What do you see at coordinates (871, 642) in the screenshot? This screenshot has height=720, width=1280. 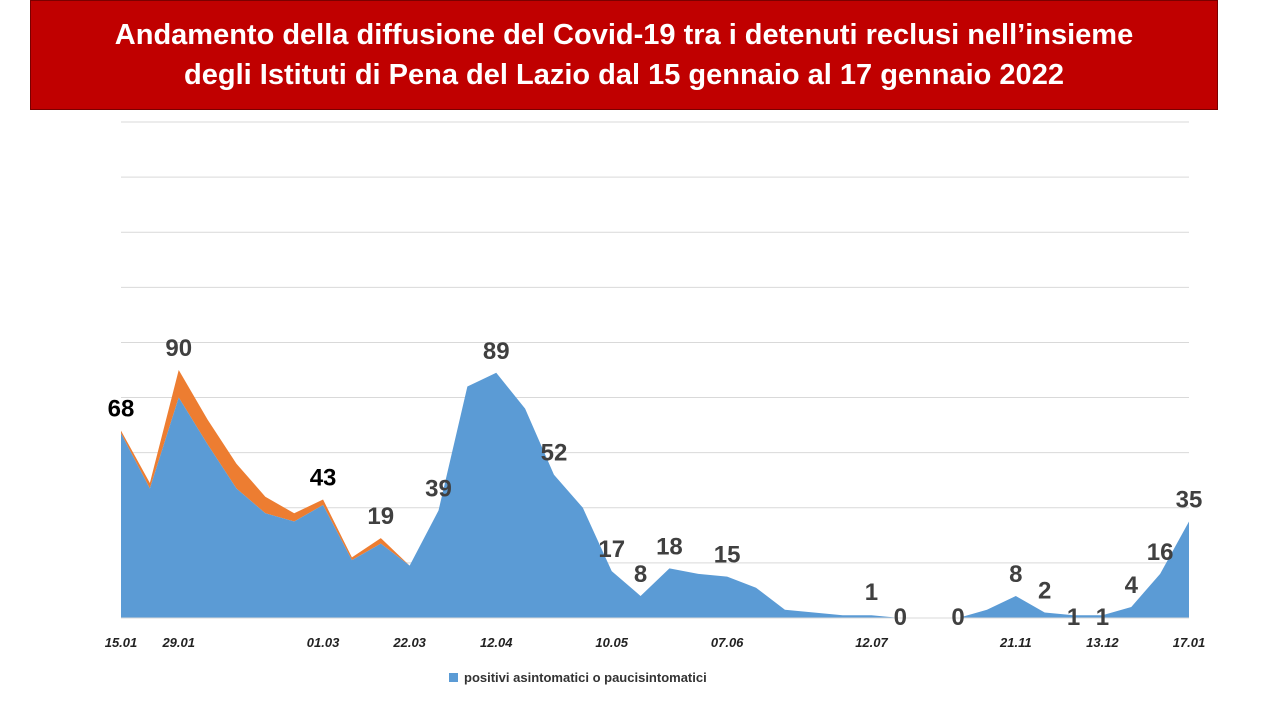 I see `x-tick-label: 12.07` at bounding box center [871, 642].